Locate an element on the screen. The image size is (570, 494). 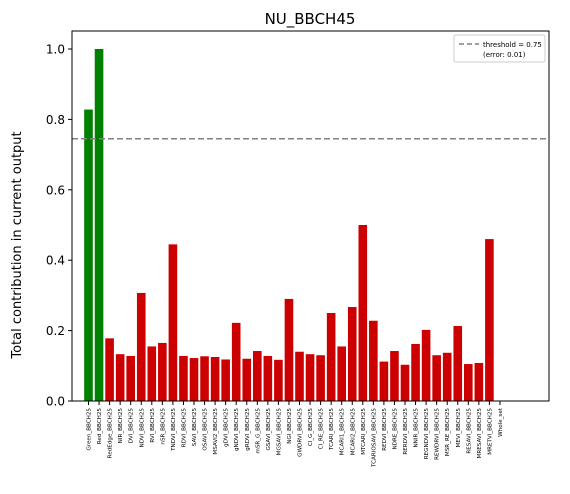
x-tick-label: gRDVI_BBCH25 is located at coordinates (248, 429).